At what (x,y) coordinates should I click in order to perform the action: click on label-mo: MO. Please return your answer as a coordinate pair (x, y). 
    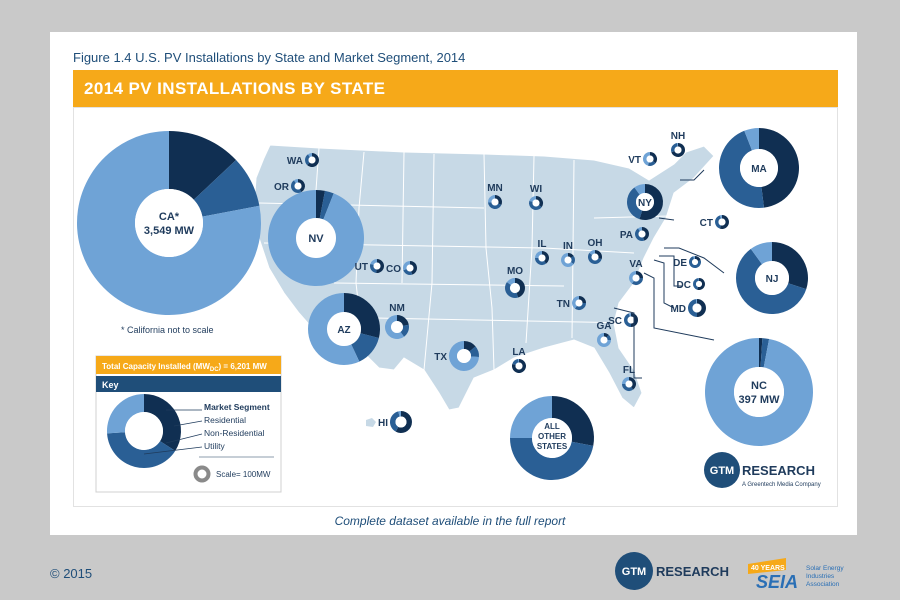
    Looking at the image, I should click on (515, 271).